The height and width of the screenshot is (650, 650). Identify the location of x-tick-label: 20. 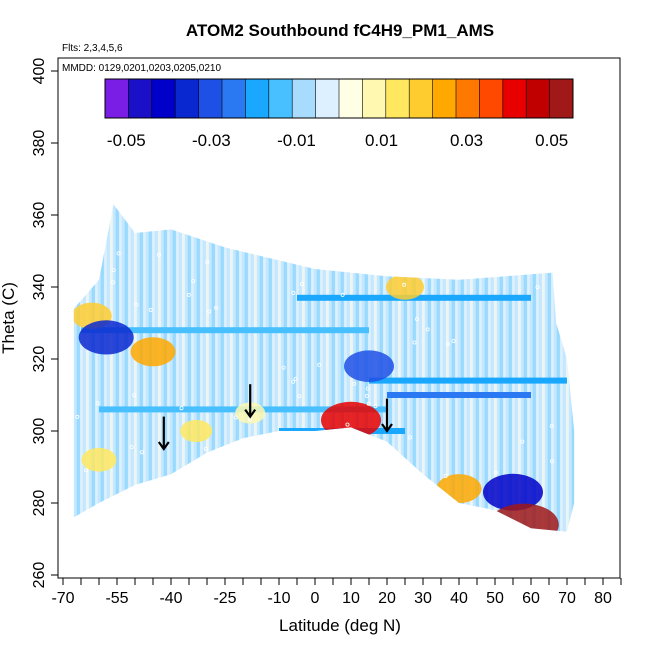
(387, 598).